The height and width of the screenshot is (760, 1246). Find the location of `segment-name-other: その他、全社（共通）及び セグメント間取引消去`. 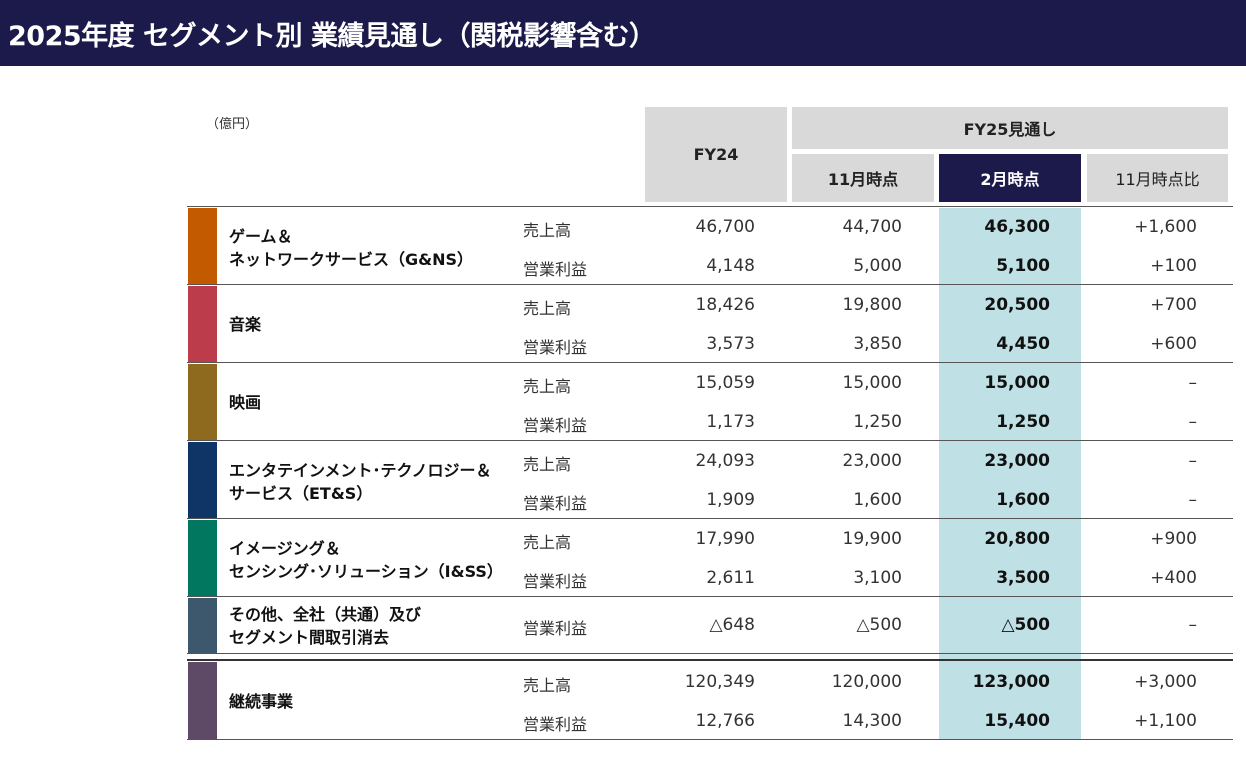

segment-name-other: その他、全社（共通）及び セグメント間取引消去 is located at coordinates (325, 626).